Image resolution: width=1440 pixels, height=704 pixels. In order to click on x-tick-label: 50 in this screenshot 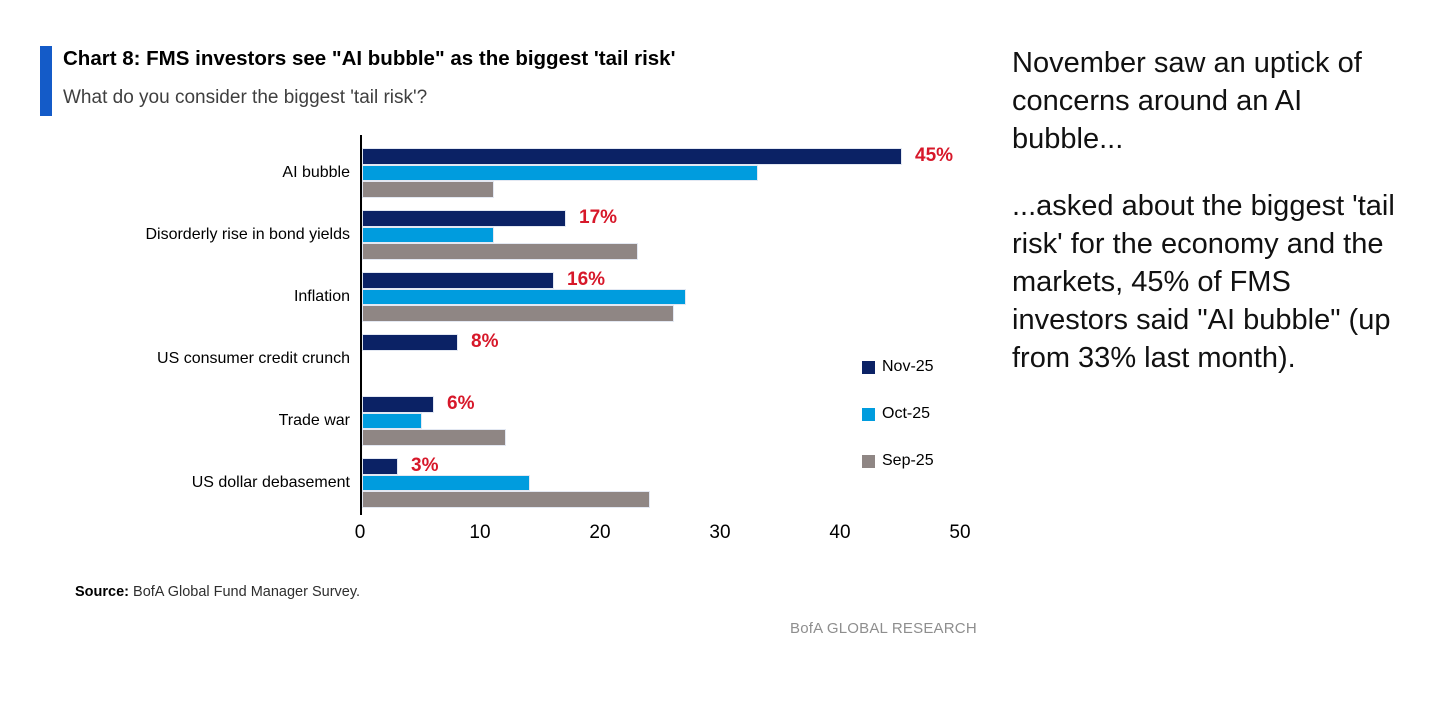, I will do `click(960, 532)`.